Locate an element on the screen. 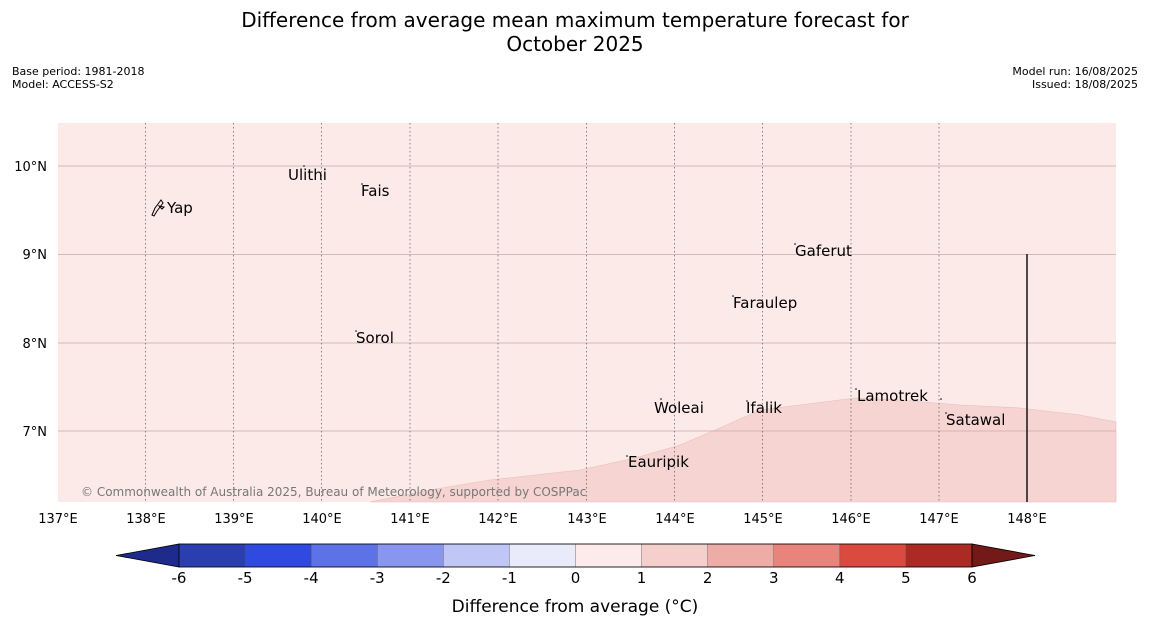  colorbar-extend-low is located at coordinates (147, 555).